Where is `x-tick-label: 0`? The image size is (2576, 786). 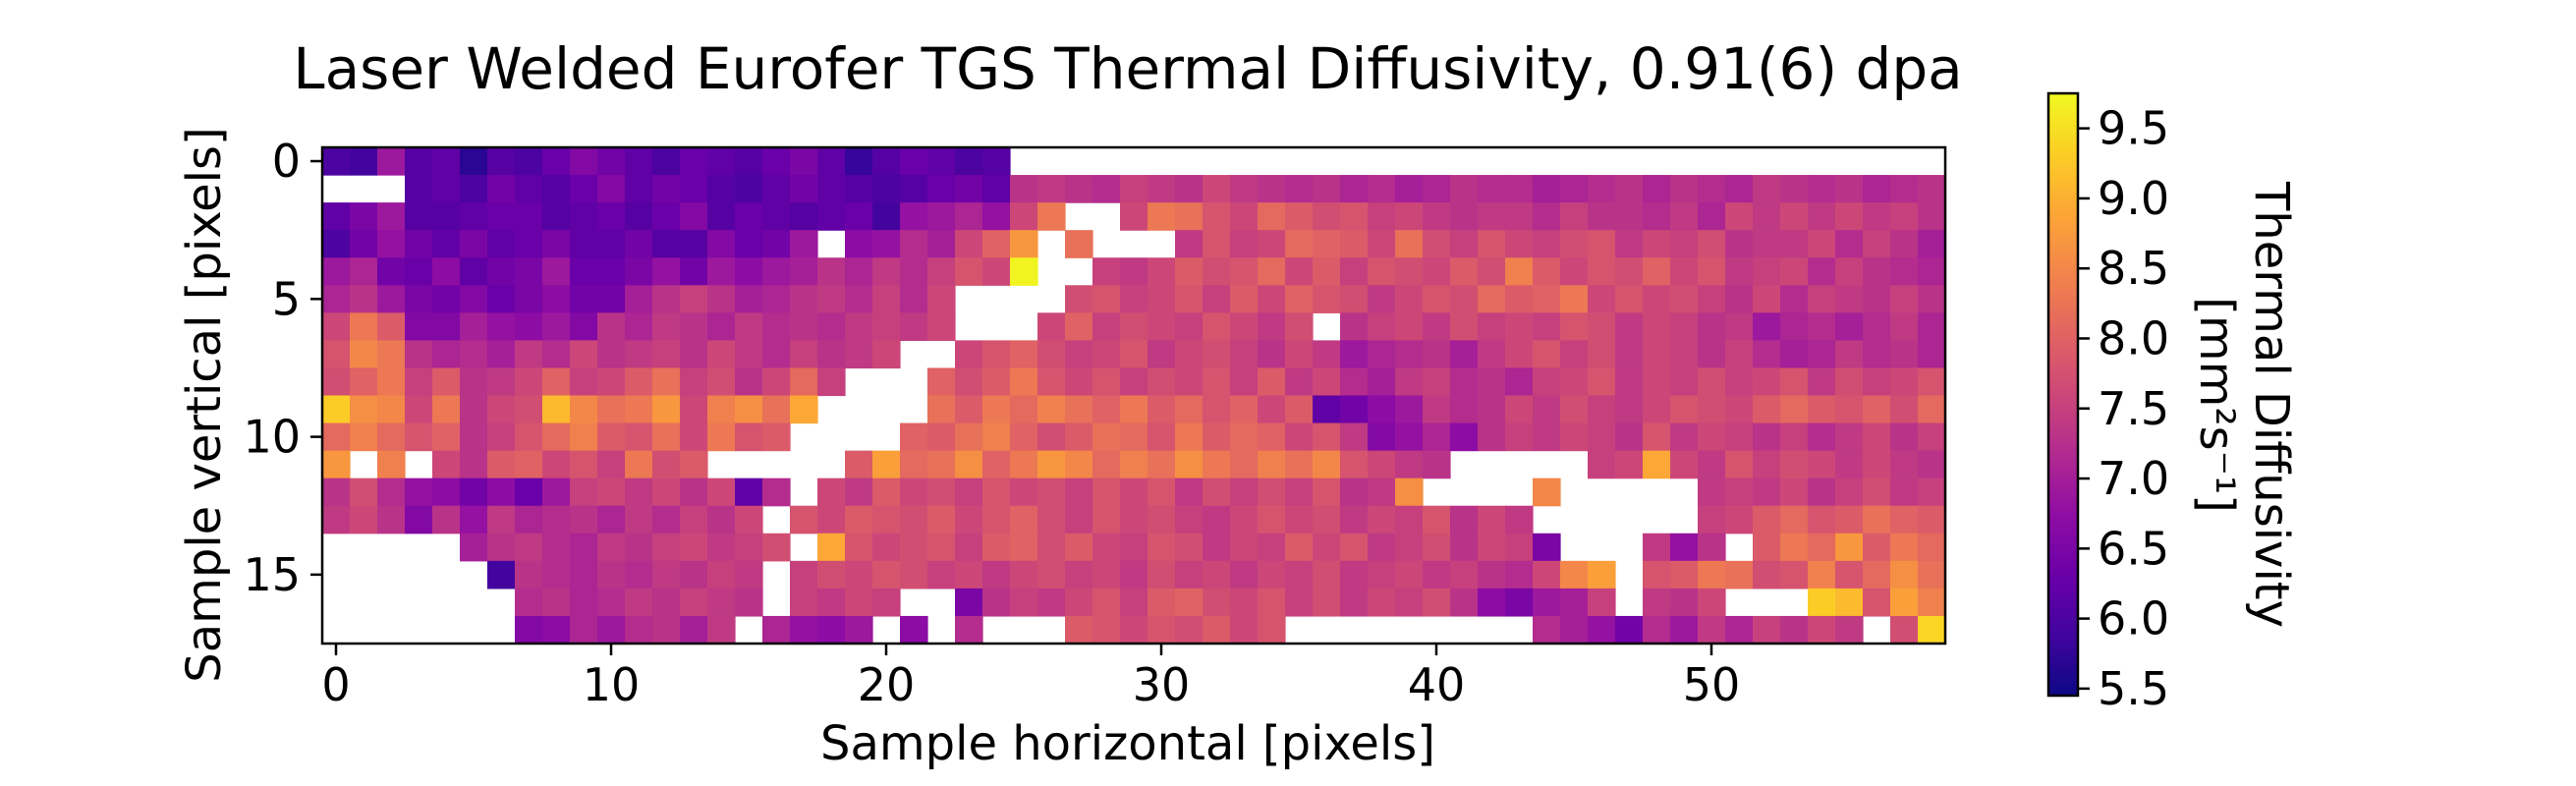 x-tick-label: 0 is located at coordinates (335, 684).